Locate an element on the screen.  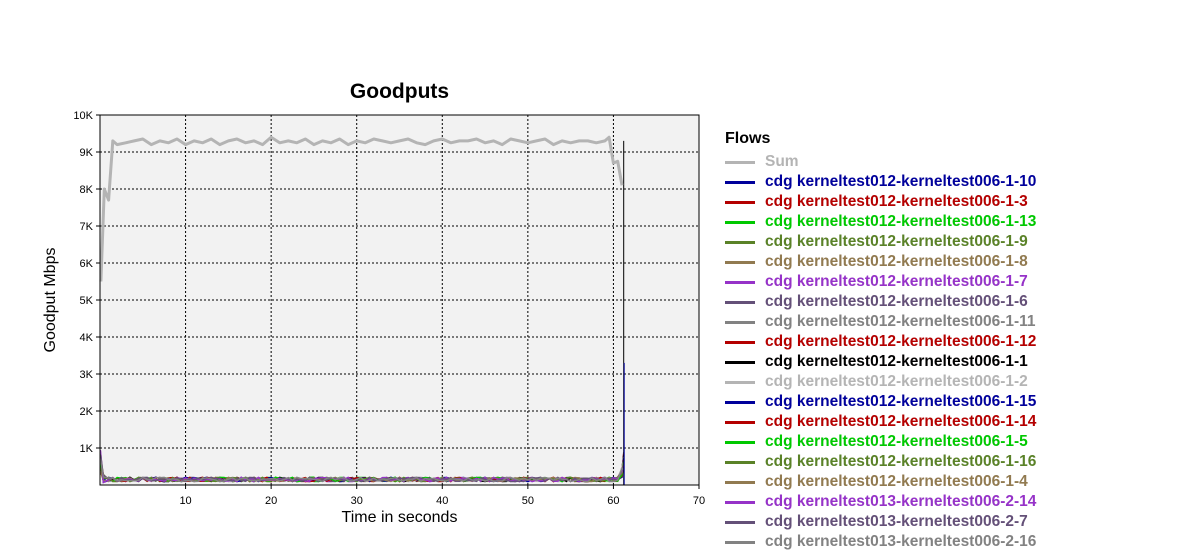
legend-label: cdg kerneltest012-kerneltest006-1-3 is located at coordinates (896, 201).